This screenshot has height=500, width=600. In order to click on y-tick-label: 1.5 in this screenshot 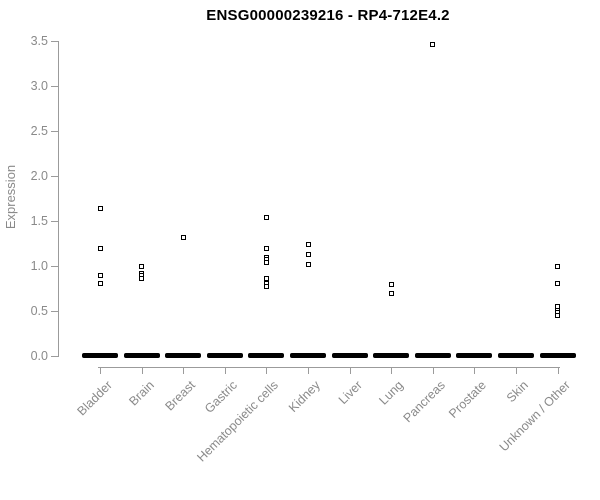, I will do `click(39, 221)`.